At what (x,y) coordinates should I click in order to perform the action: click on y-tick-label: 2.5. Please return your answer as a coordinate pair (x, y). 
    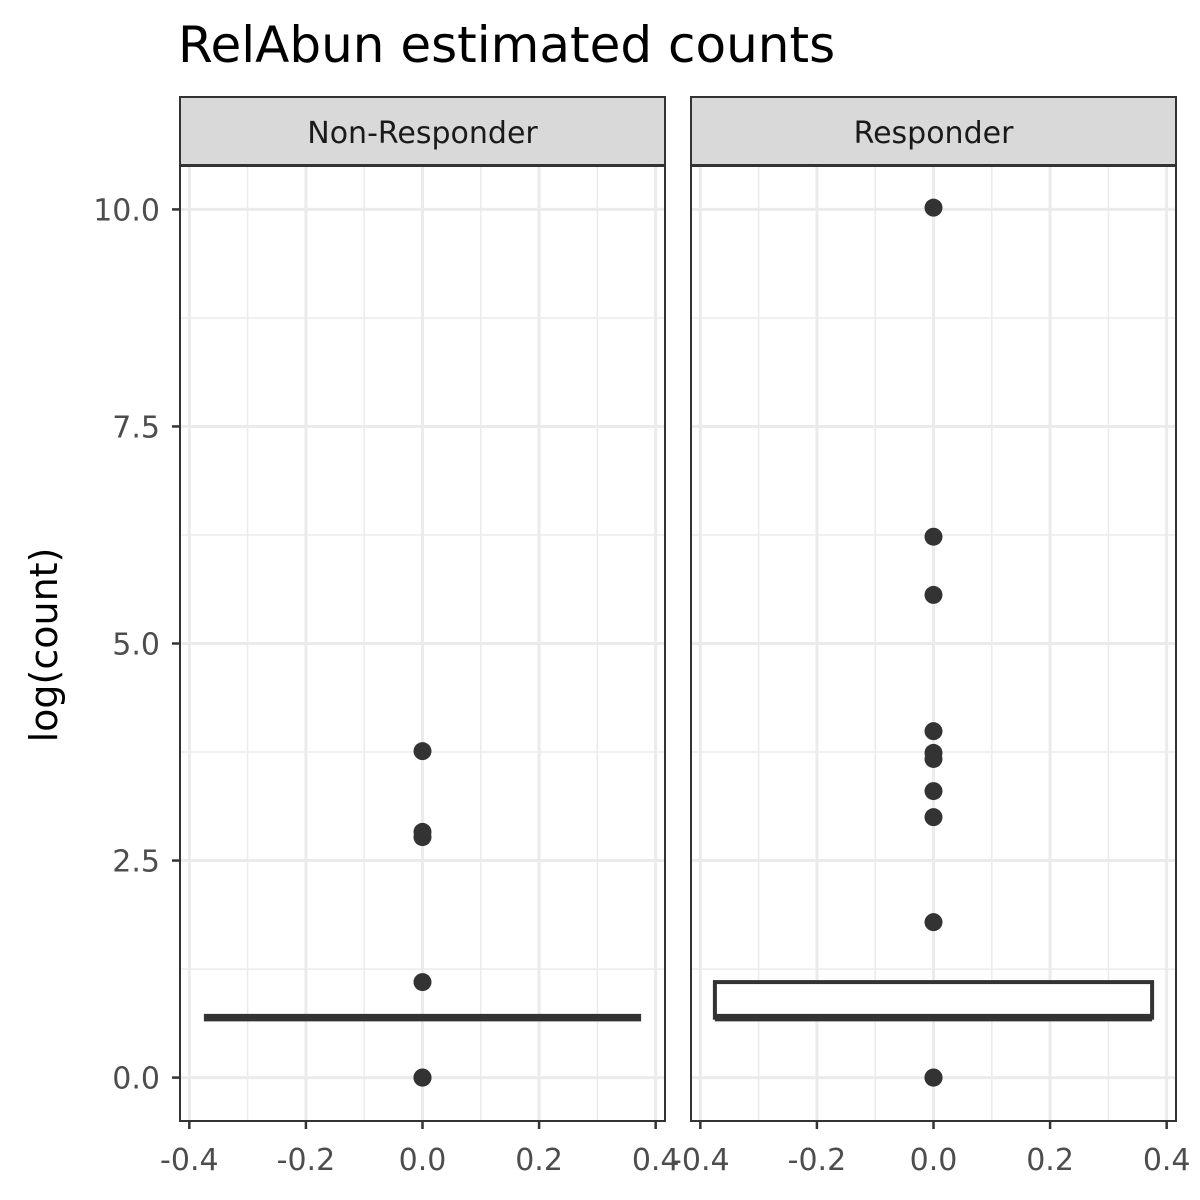
    Looking at the image, I should click on (136, 862).